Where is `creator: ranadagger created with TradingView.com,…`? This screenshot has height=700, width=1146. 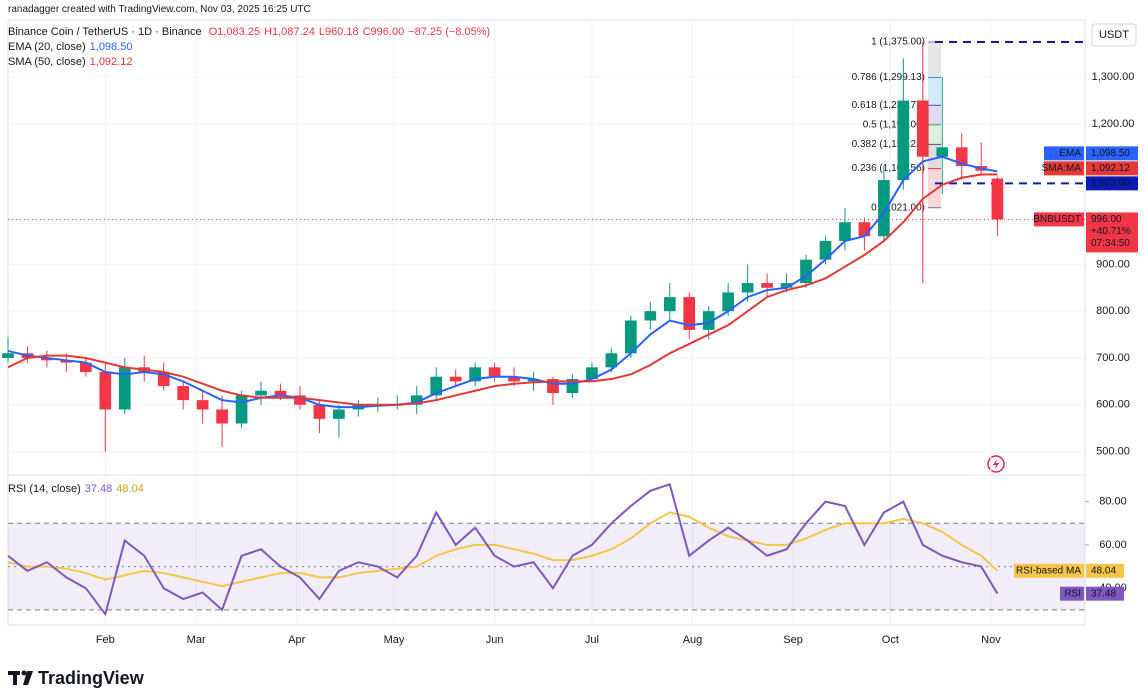
creator: ranadagger created with TradingView.com,… is located at coordinates (159, 9).